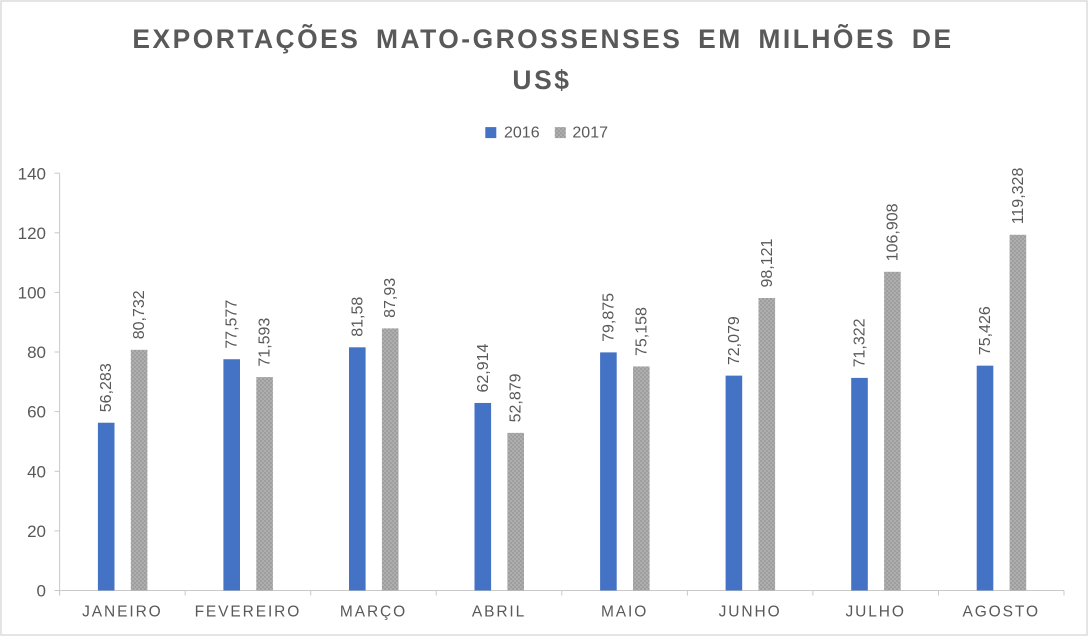 This screenshot has height=637, width=1088. What do you see at coordinates (36, 352) in the screenshot?
I see `svg-text: 80` at bounding box center [36, 352].